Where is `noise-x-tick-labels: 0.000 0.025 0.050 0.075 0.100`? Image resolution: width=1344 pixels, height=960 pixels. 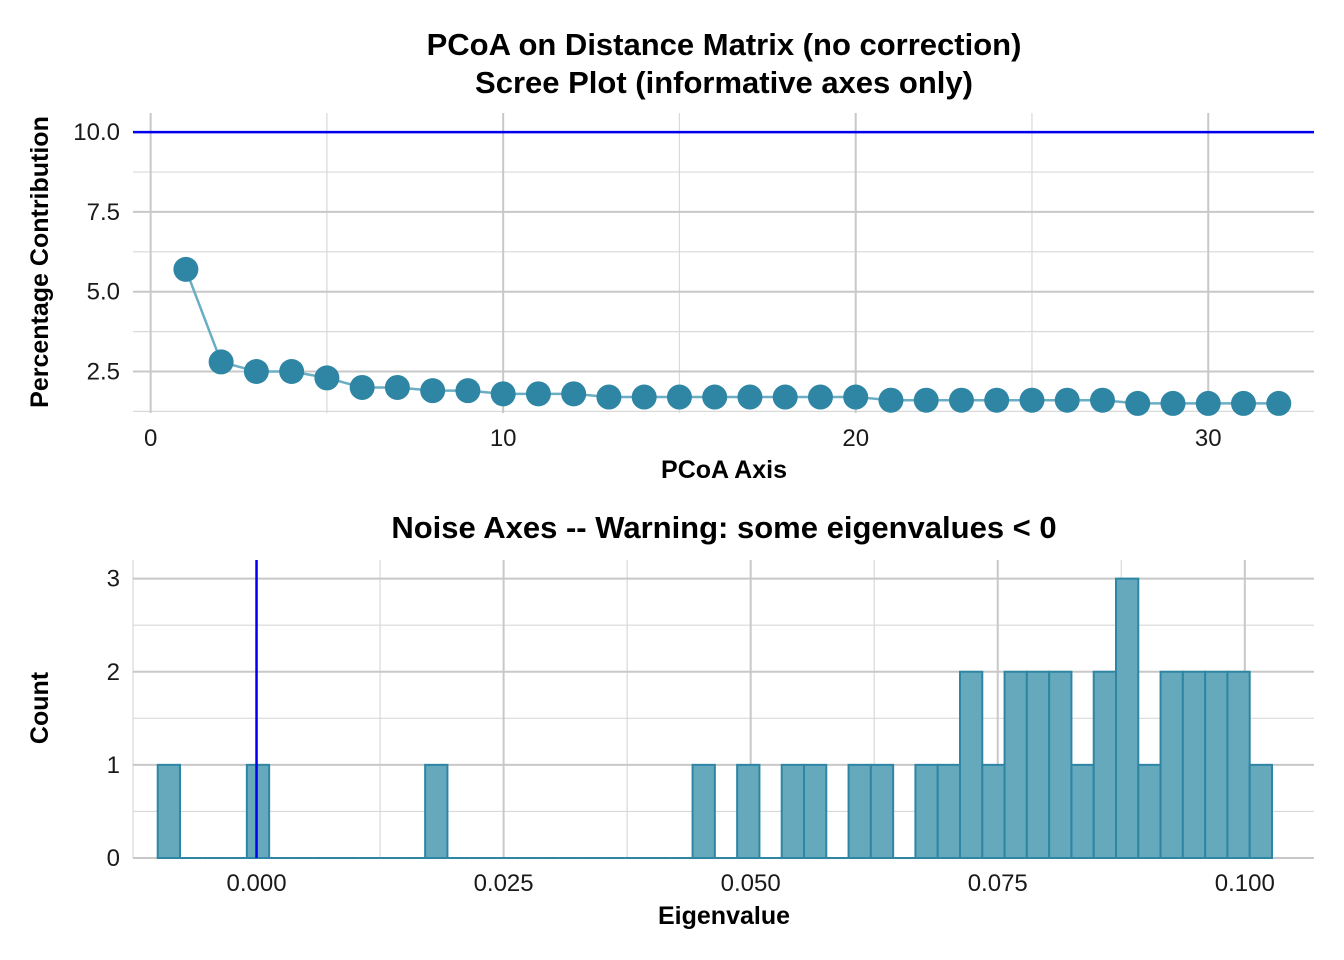
noise-x-tick-labels: 0.000 0.025 0.050 0.075 0.100 is located at coordinates (751, 883).